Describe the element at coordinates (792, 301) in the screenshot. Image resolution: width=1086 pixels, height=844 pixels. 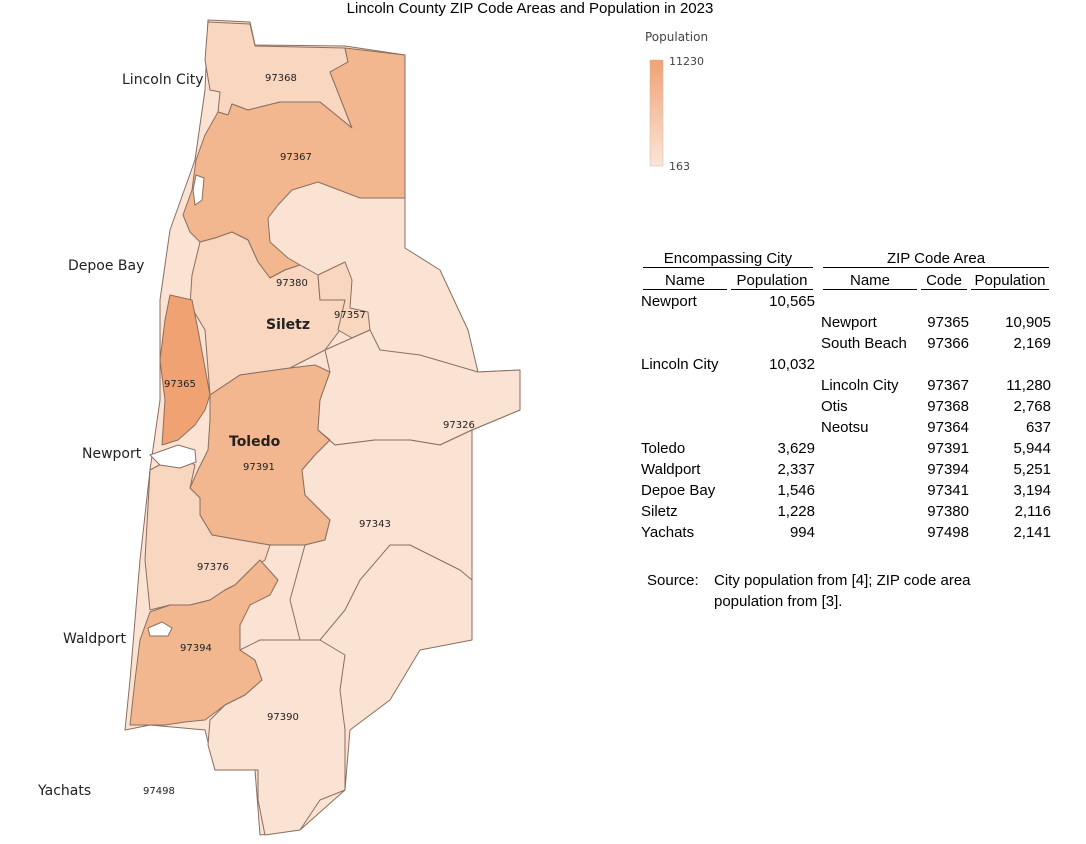
I see `cell-city-population: 10,565` at that location.